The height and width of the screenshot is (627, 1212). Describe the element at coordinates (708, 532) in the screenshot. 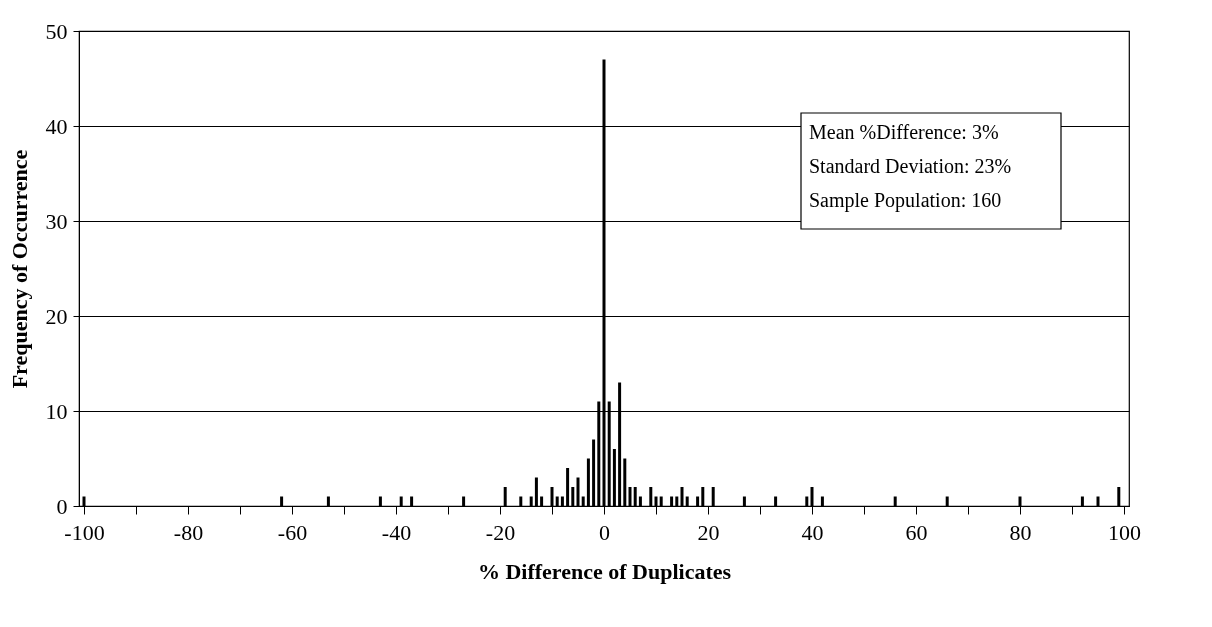

I see `x-tick-label: 20` at that location.